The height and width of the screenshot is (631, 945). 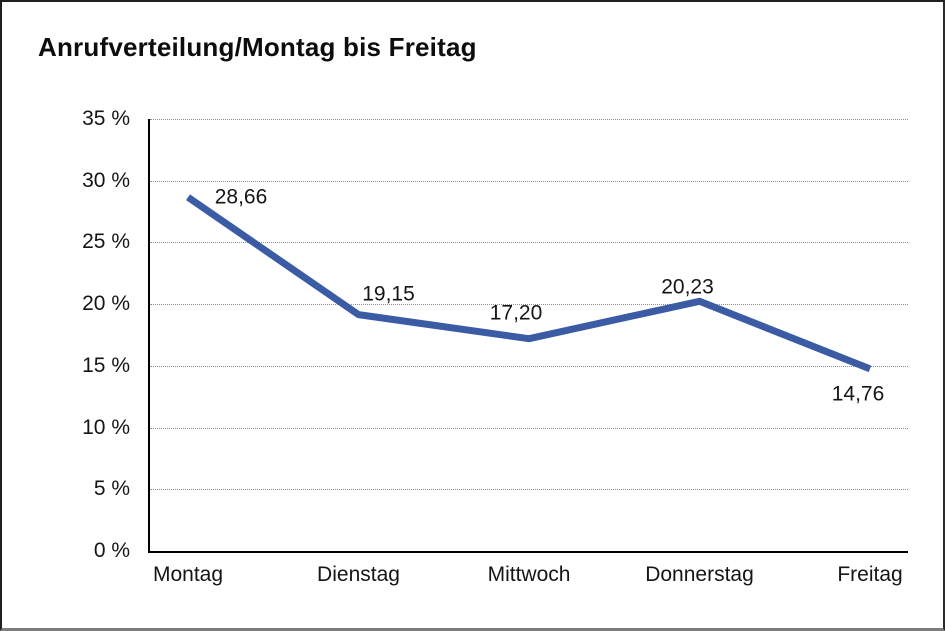 What do you see at coordinates (111, 489) in the screenshot?
I see `y-tick-label: 5 %` at bounding box center [111, 489].